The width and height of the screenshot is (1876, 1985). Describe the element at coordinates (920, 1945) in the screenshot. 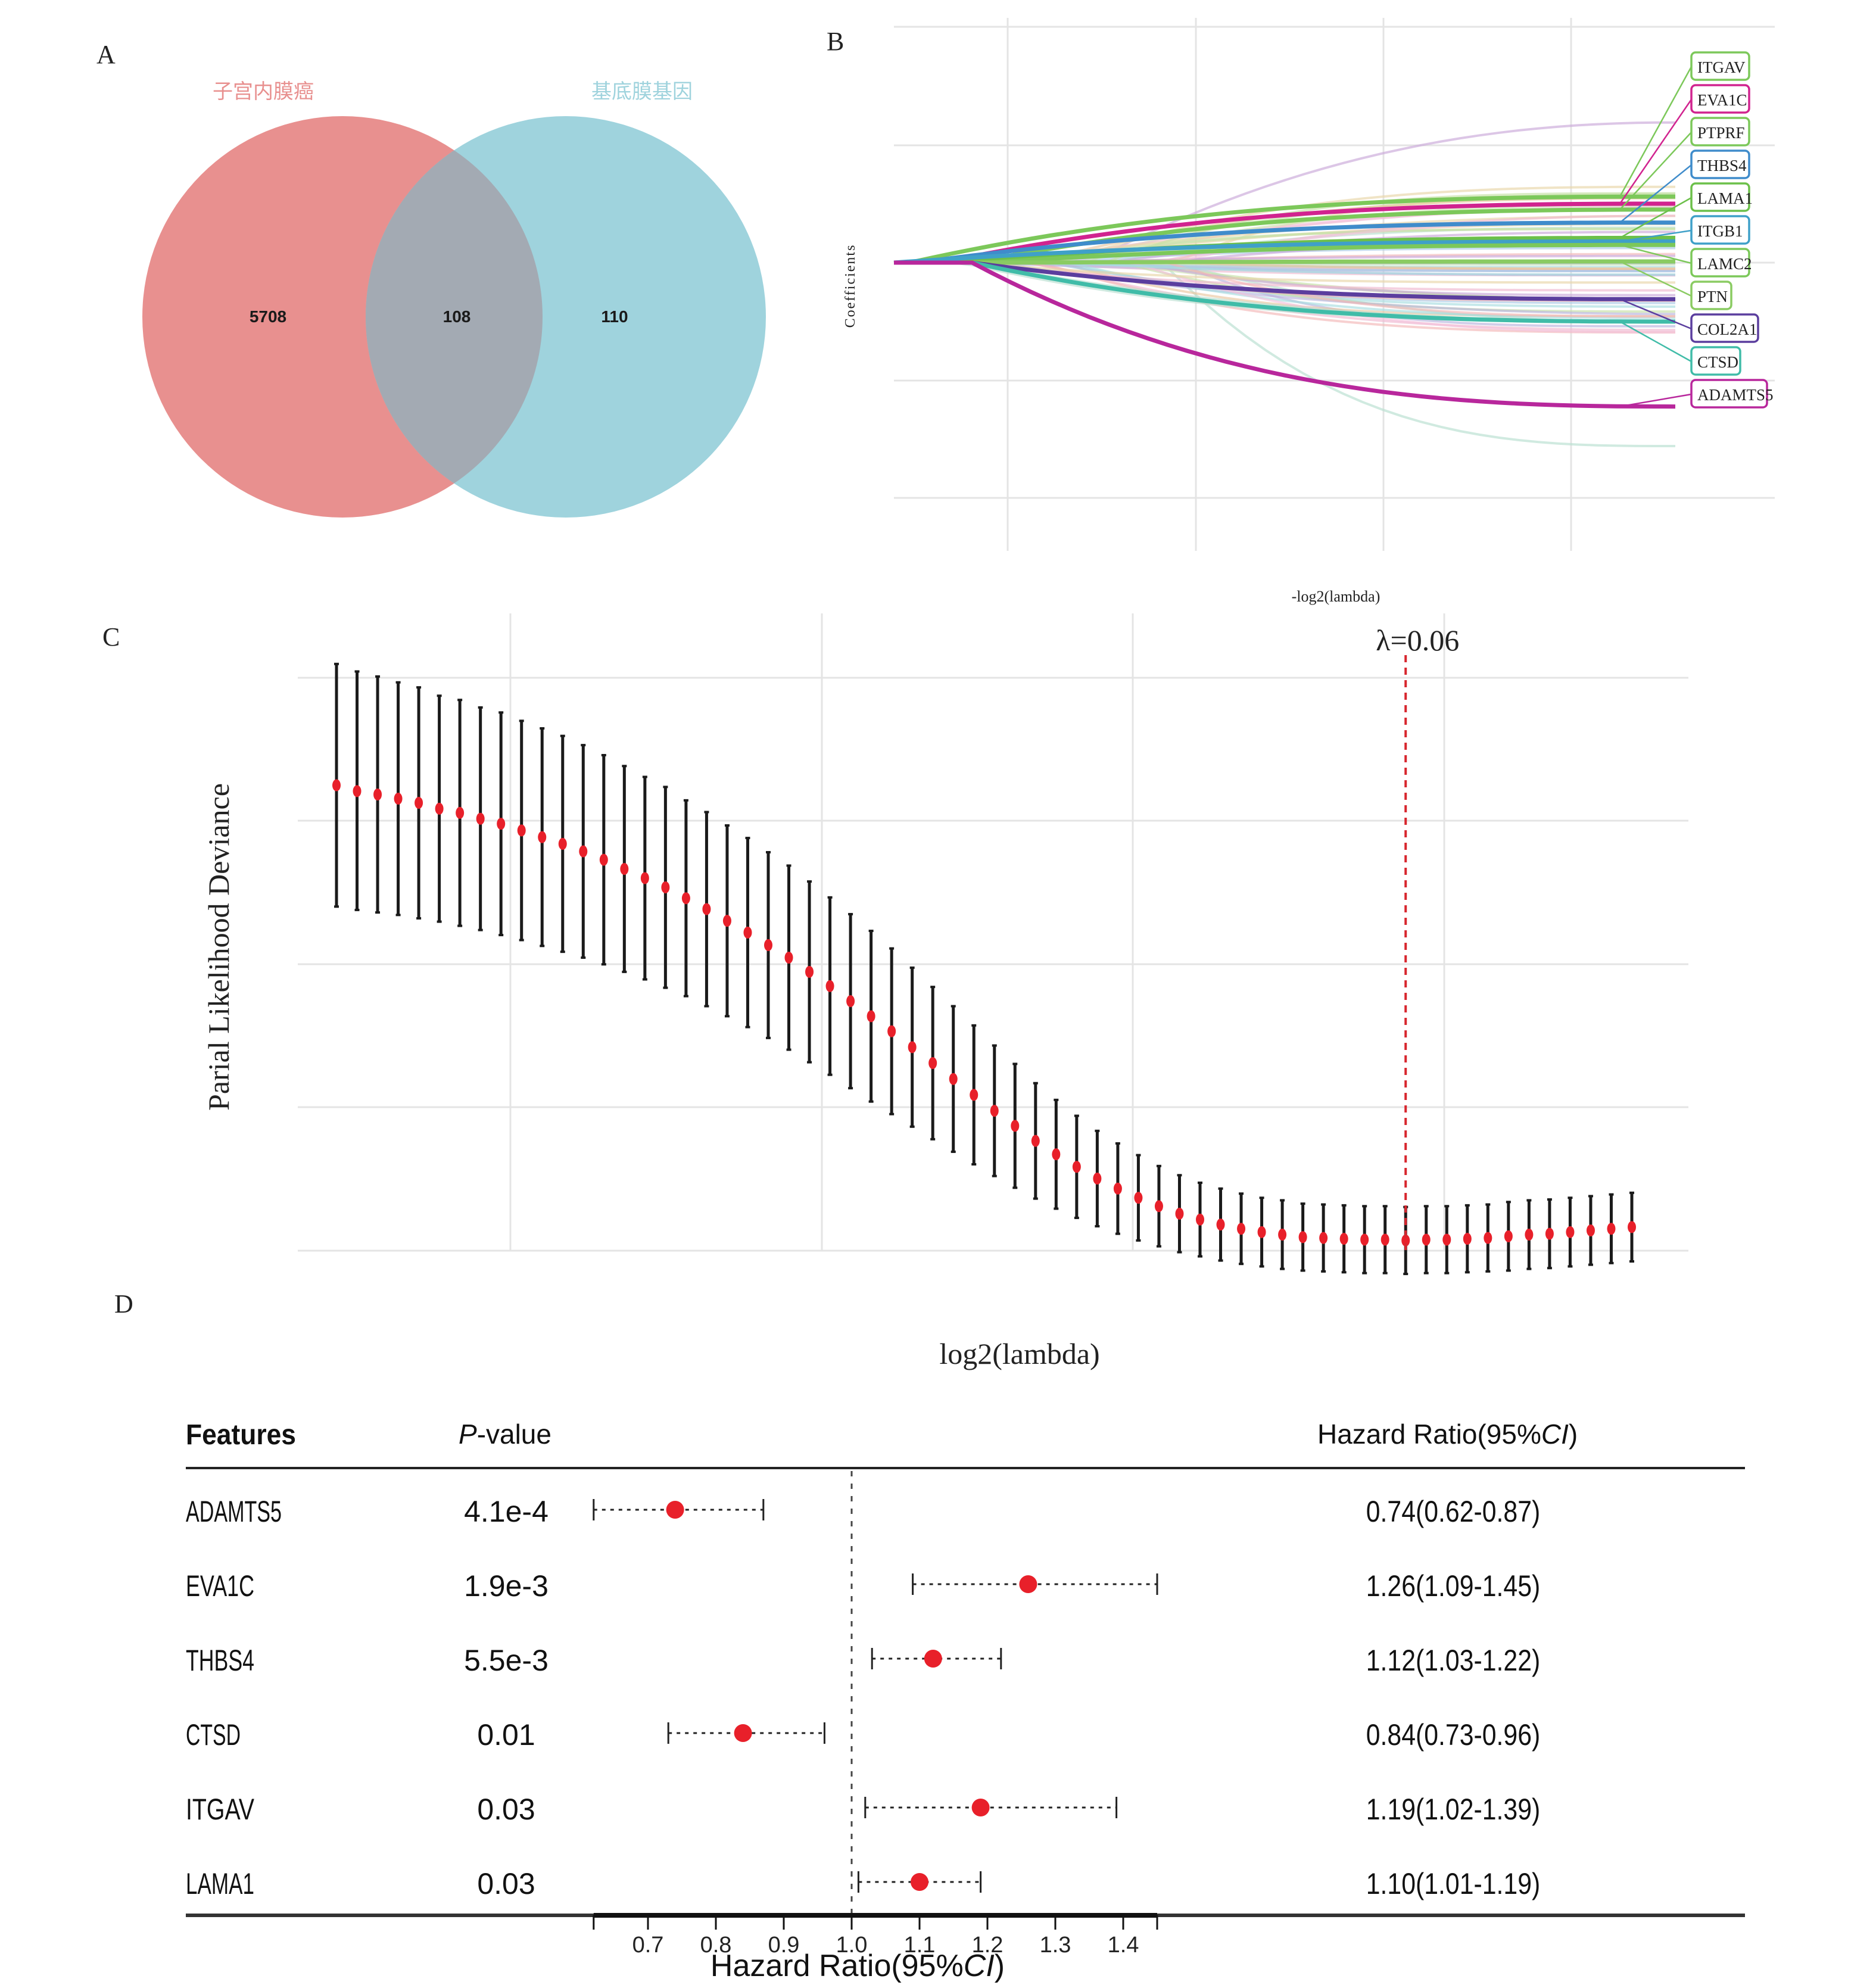

I see `forest-axis-tick-label: 1.1` at that location.